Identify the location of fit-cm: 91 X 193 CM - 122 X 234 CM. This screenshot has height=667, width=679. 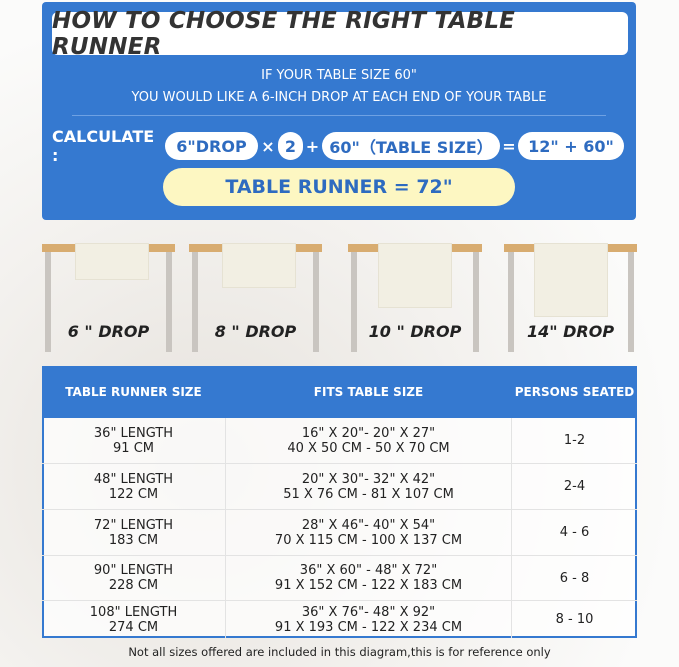
(368, 627).